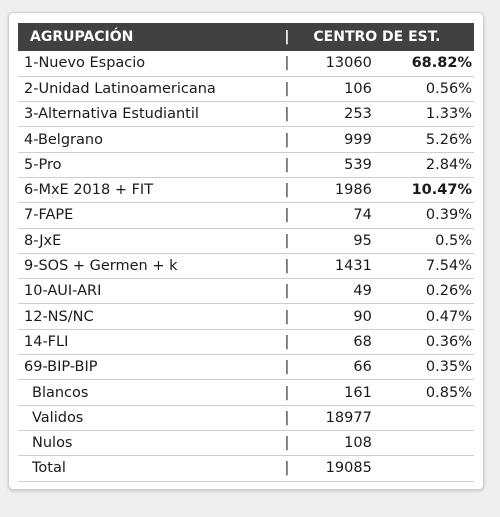 The width and height of the screenshot is (500, 517). I want to click on agrupacion-name: 10-AUI-ARI, so click(63, 291).